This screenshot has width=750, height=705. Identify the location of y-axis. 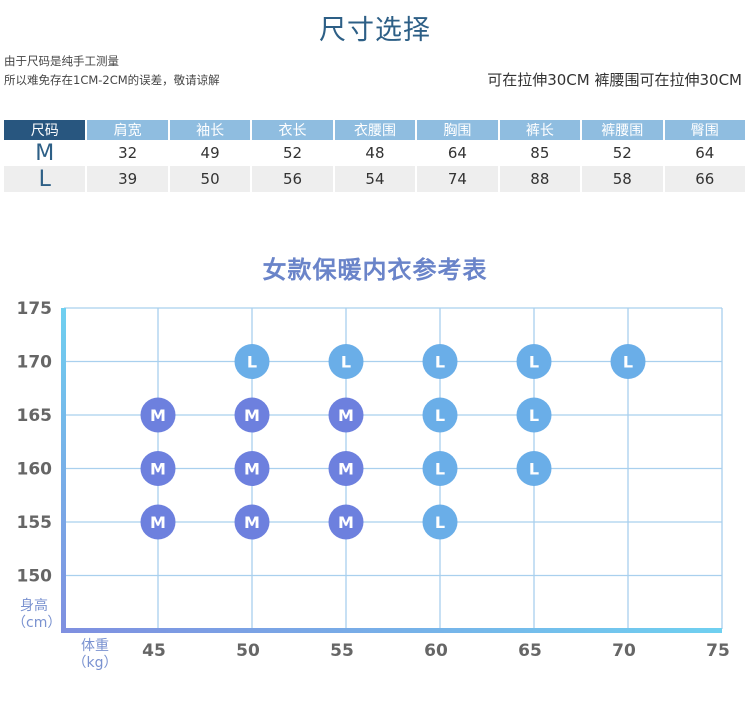
(63, 470).